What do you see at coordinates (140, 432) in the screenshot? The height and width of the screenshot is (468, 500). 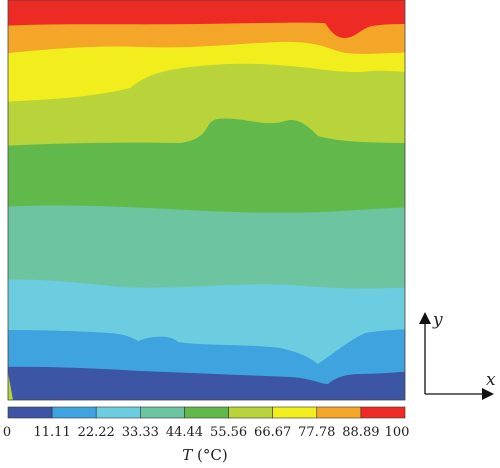 I see `colorbar-tick-label: 33.33` at bounding box center [140, 432].